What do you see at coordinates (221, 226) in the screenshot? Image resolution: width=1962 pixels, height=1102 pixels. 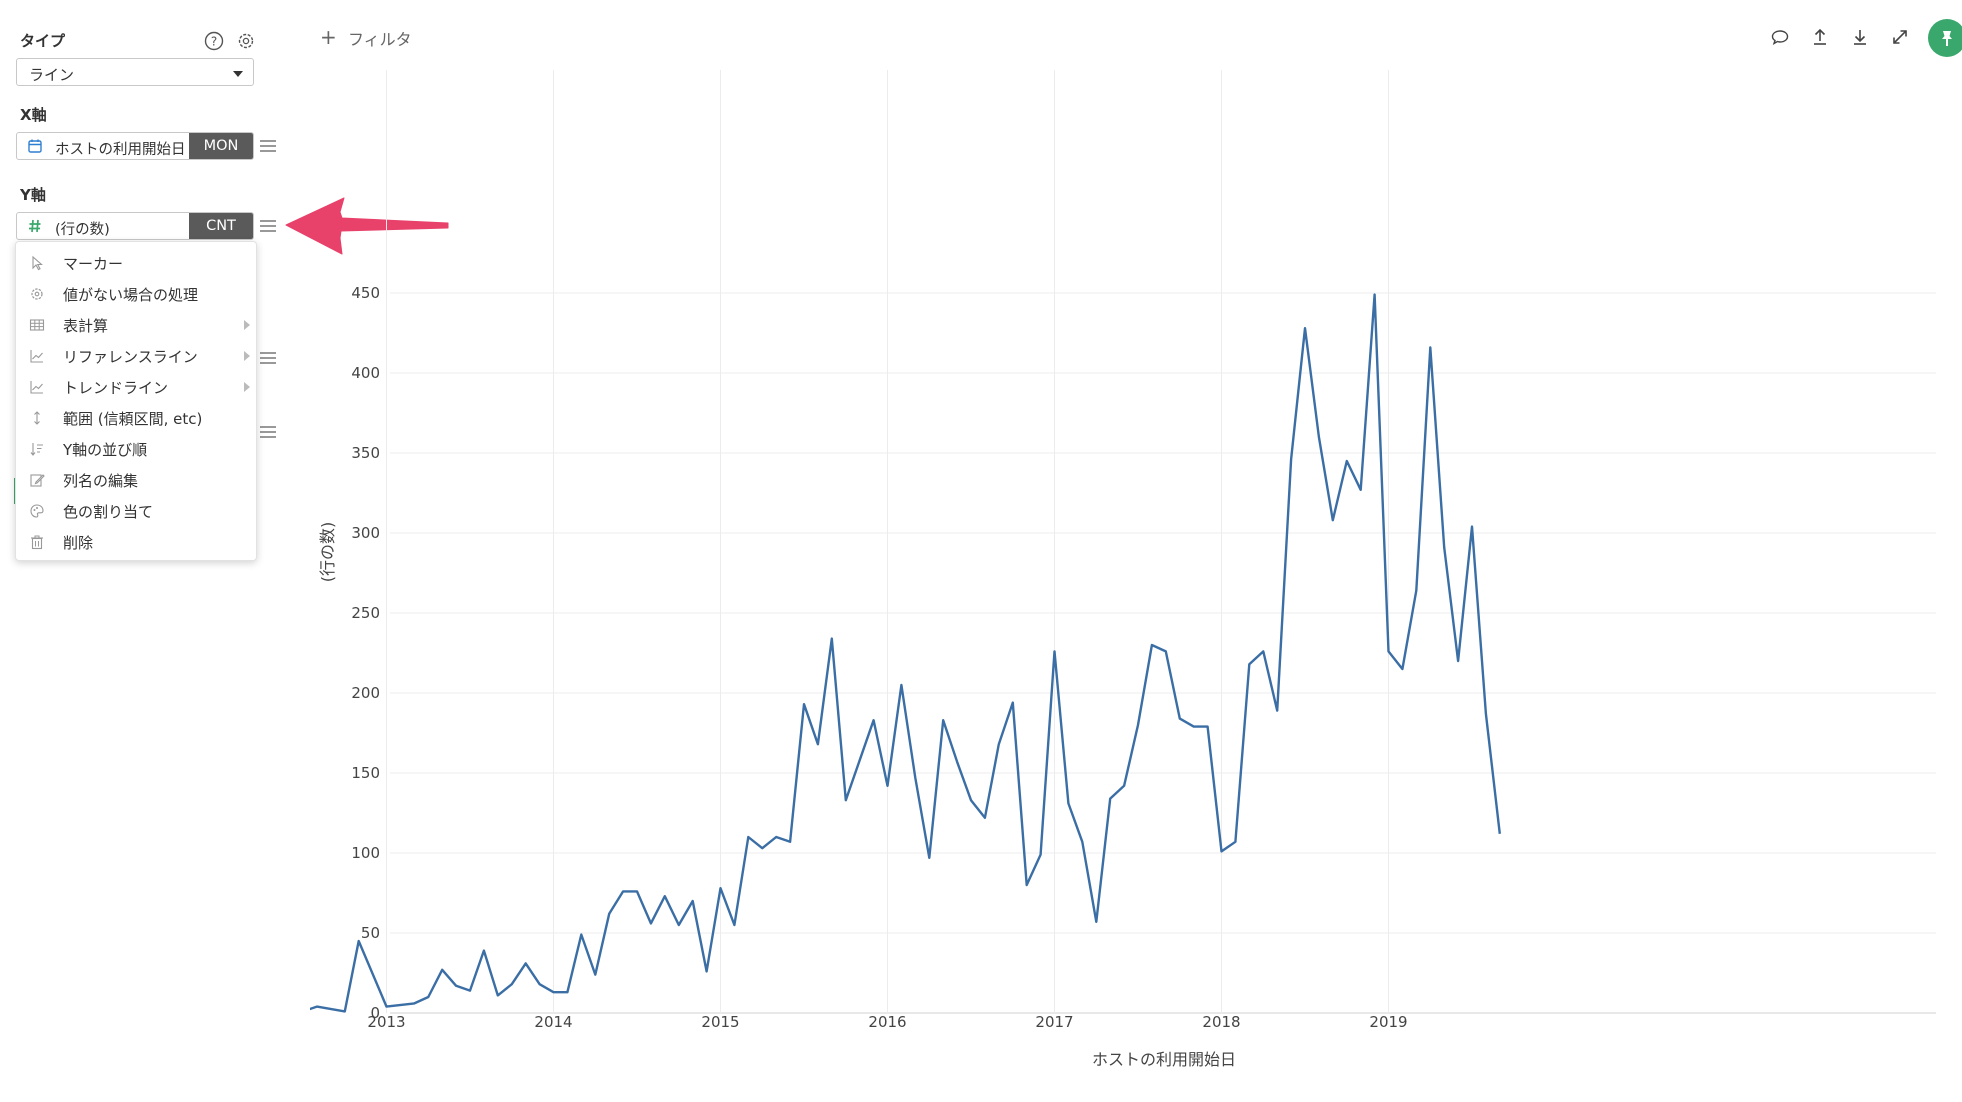 I see `y-field-agg-button: CNT` at bounding box center [221, 226].